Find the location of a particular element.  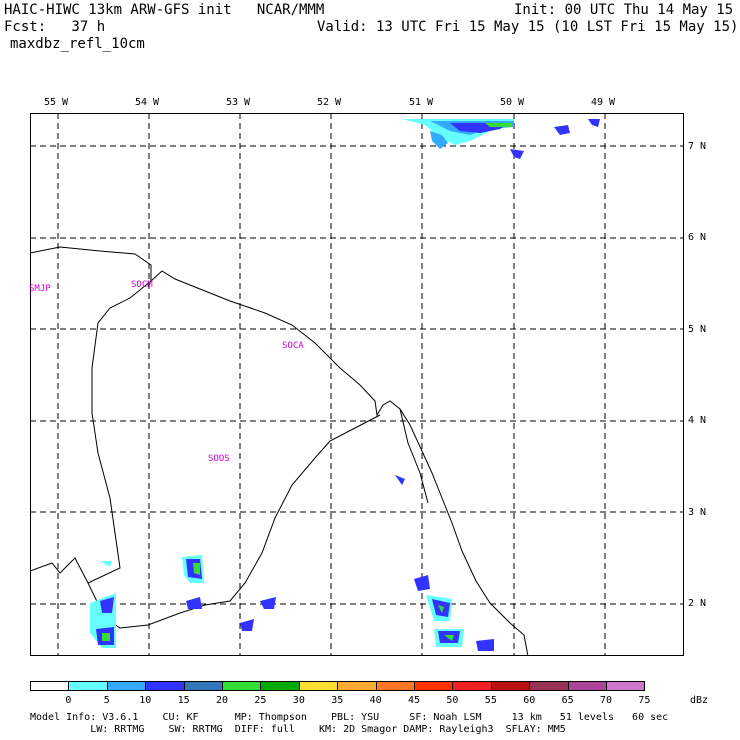

station-label-smjp: SMJP is located at coordinates (40, 289).